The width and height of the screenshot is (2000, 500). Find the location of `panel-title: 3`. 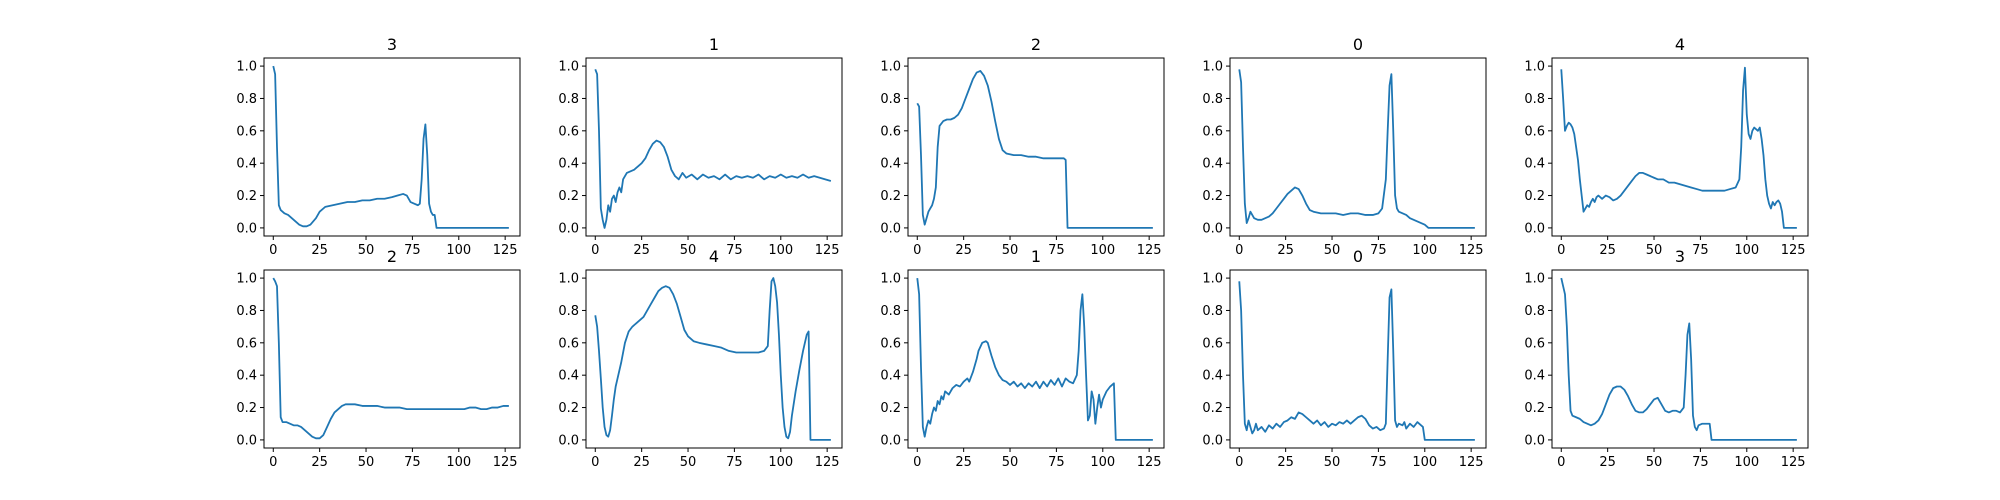

panel-title: 3 is located at coordinates (392, 44).